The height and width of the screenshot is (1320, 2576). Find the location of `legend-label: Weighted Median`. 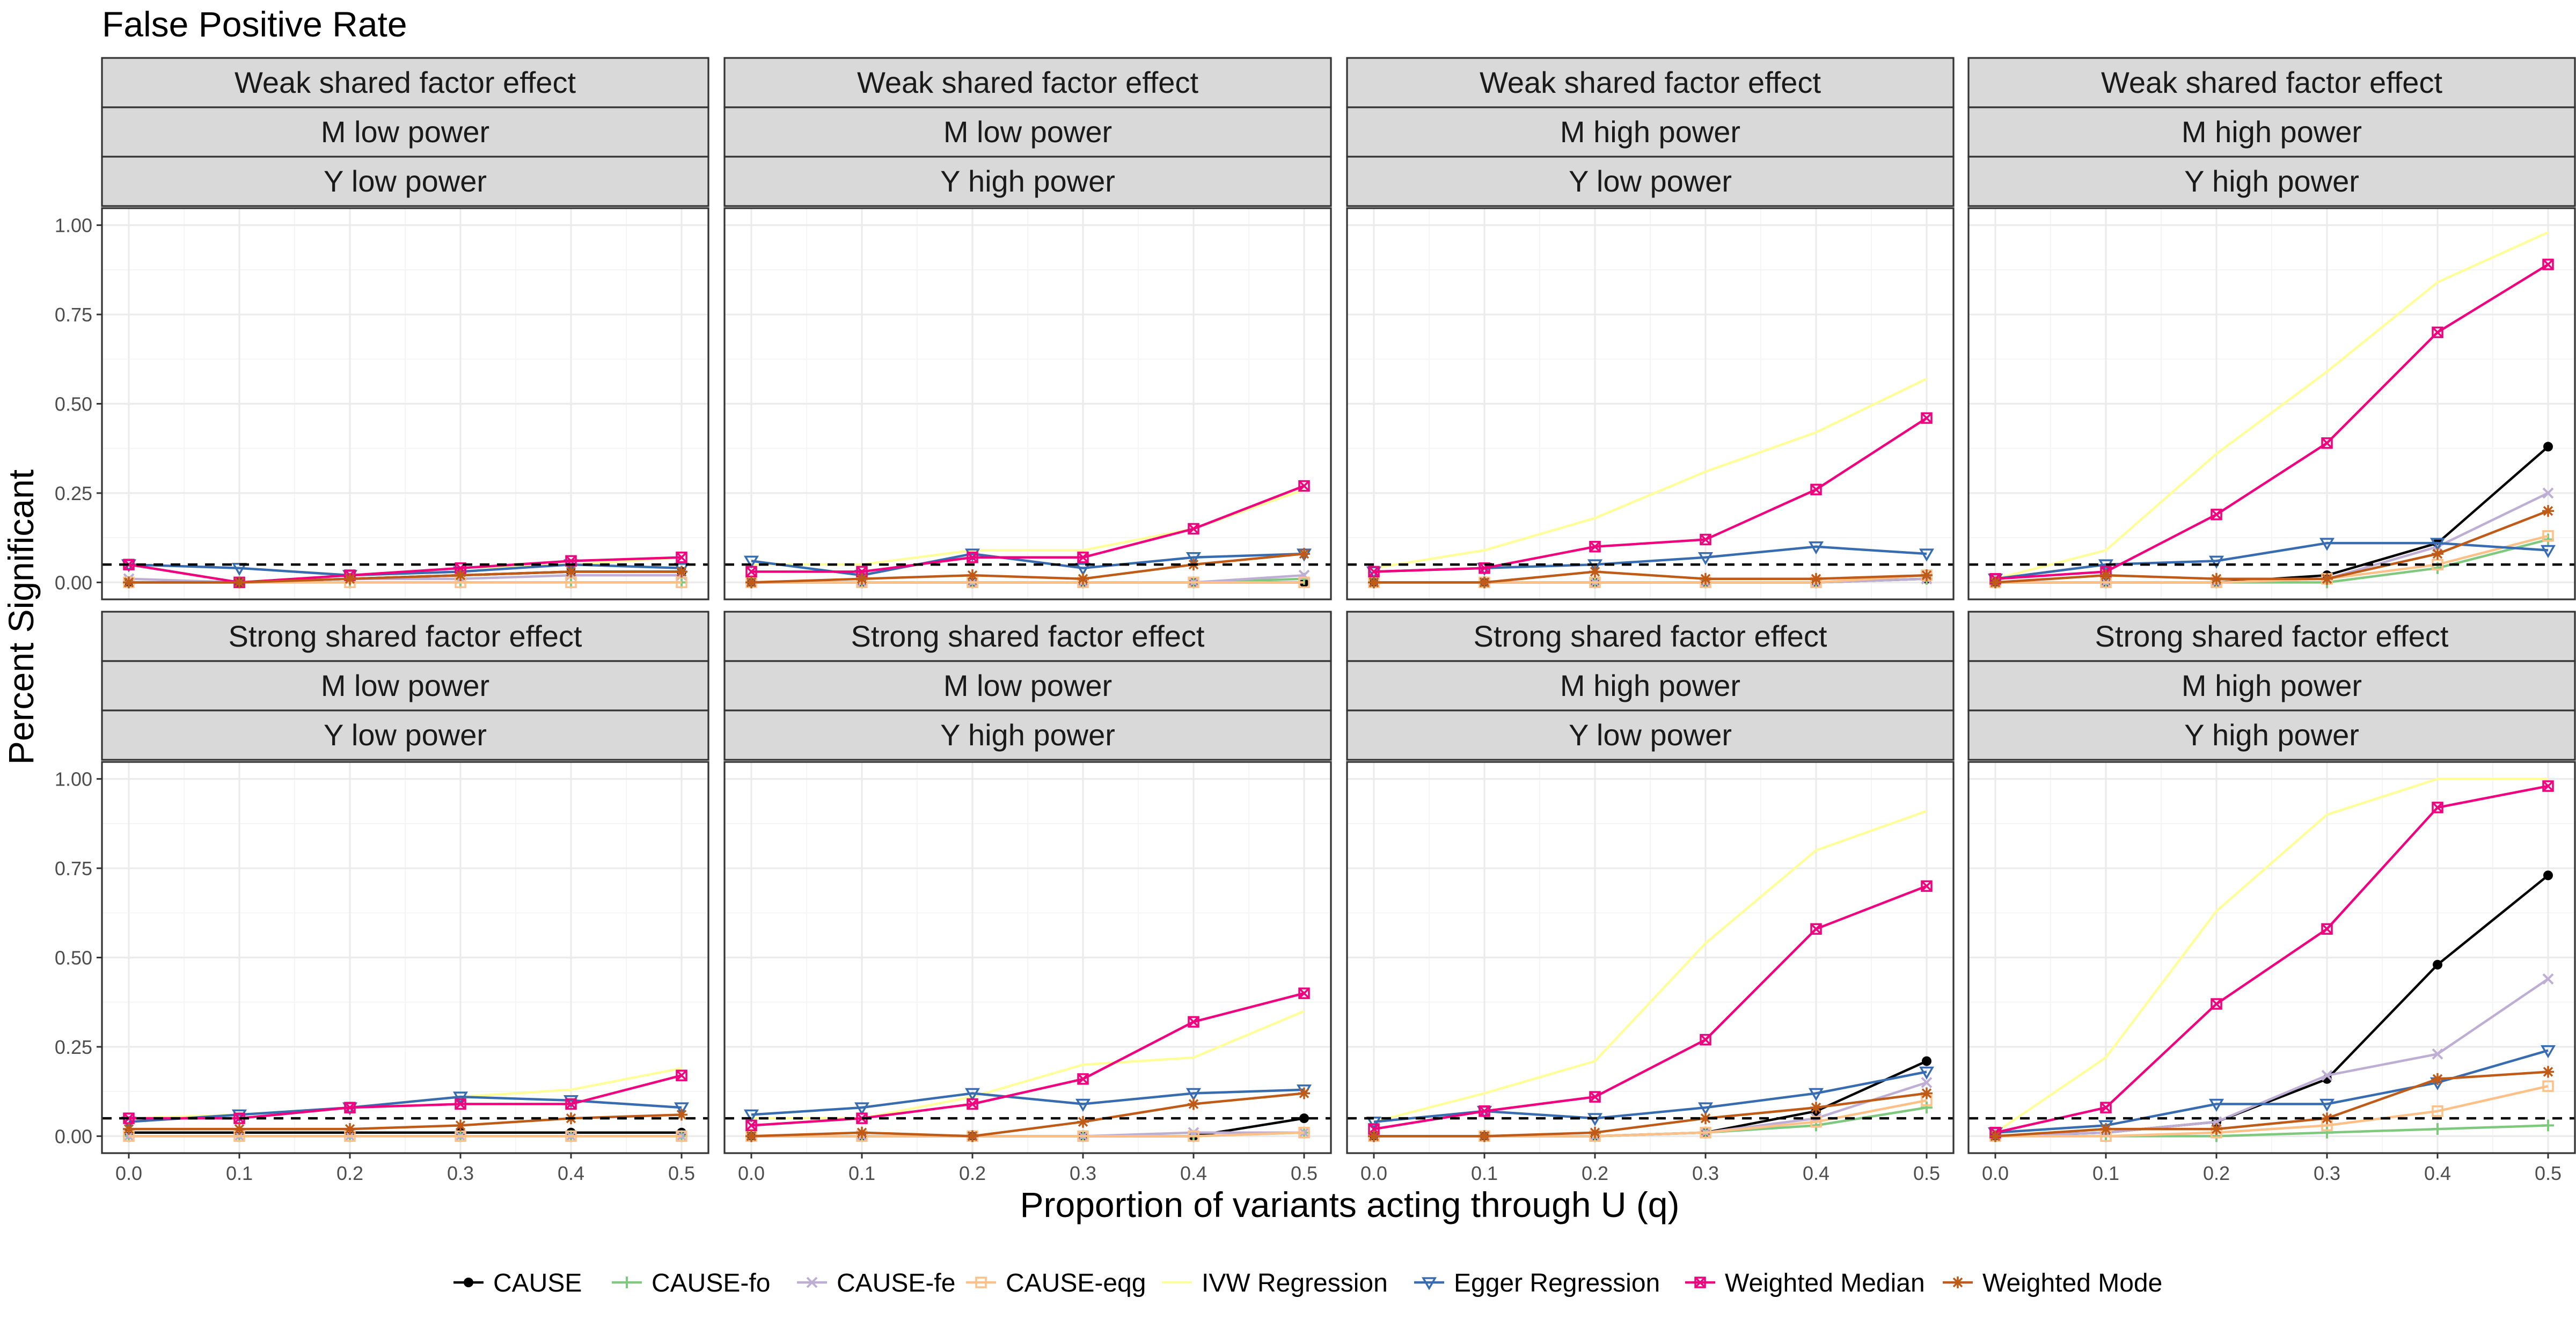

legend-label: Weighted Median is located at coordinates (1825, 1283).